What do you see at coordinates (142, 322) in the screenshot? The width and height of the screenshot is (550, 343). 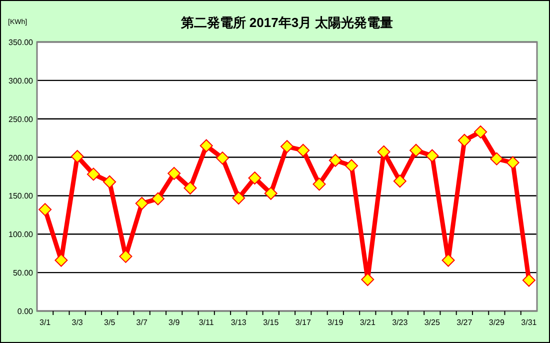 I see `x-tick-label: 3/7` at bounding box center [142, 322].